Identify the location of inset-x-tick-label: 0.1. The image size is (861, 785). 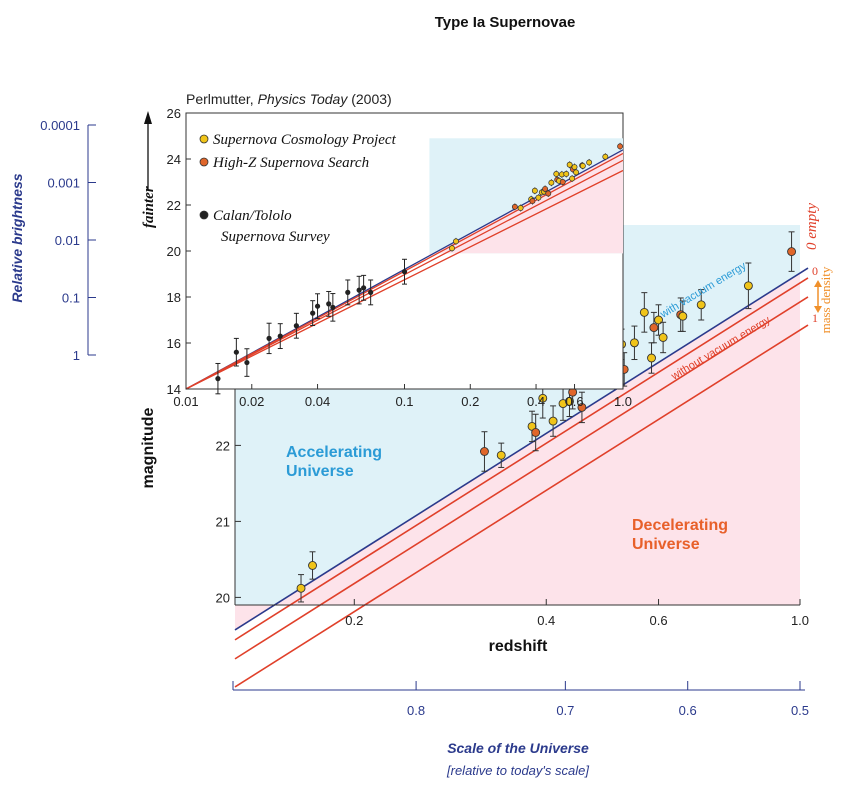
(404, 401).